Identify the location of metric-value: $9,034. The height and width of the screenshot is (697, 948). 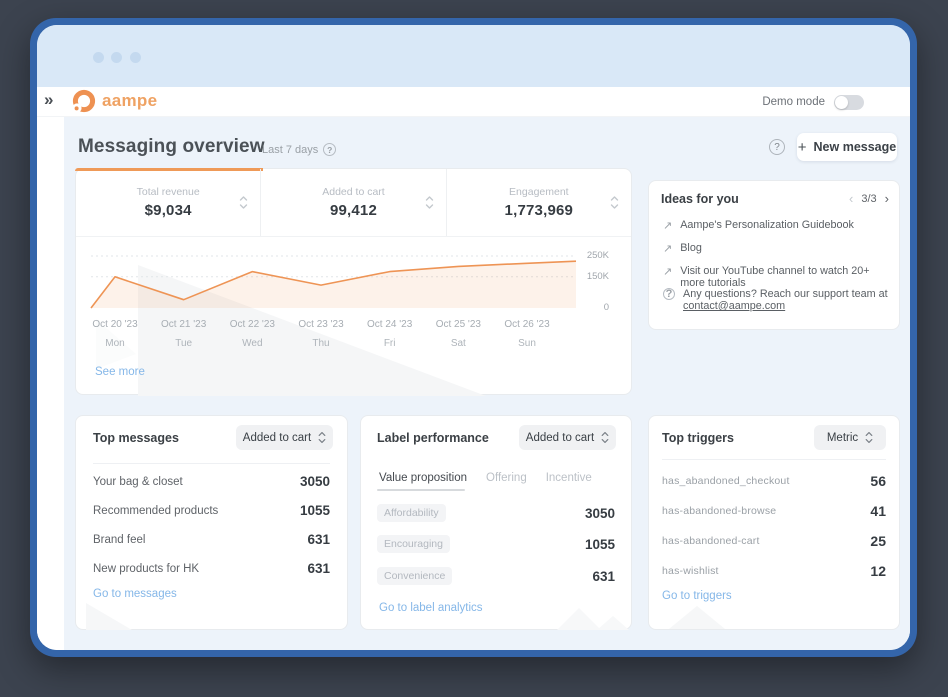
(168, 210).